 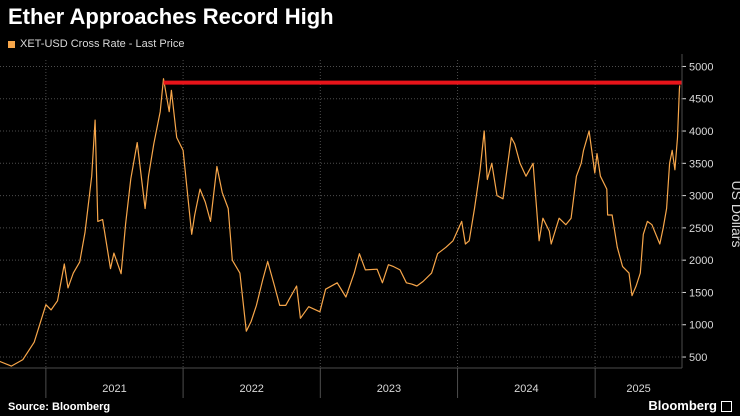 What do you see at coordinates (726, 406) in the screenshot?
I see `brand-box-icon` at bounding box center [726, 406].